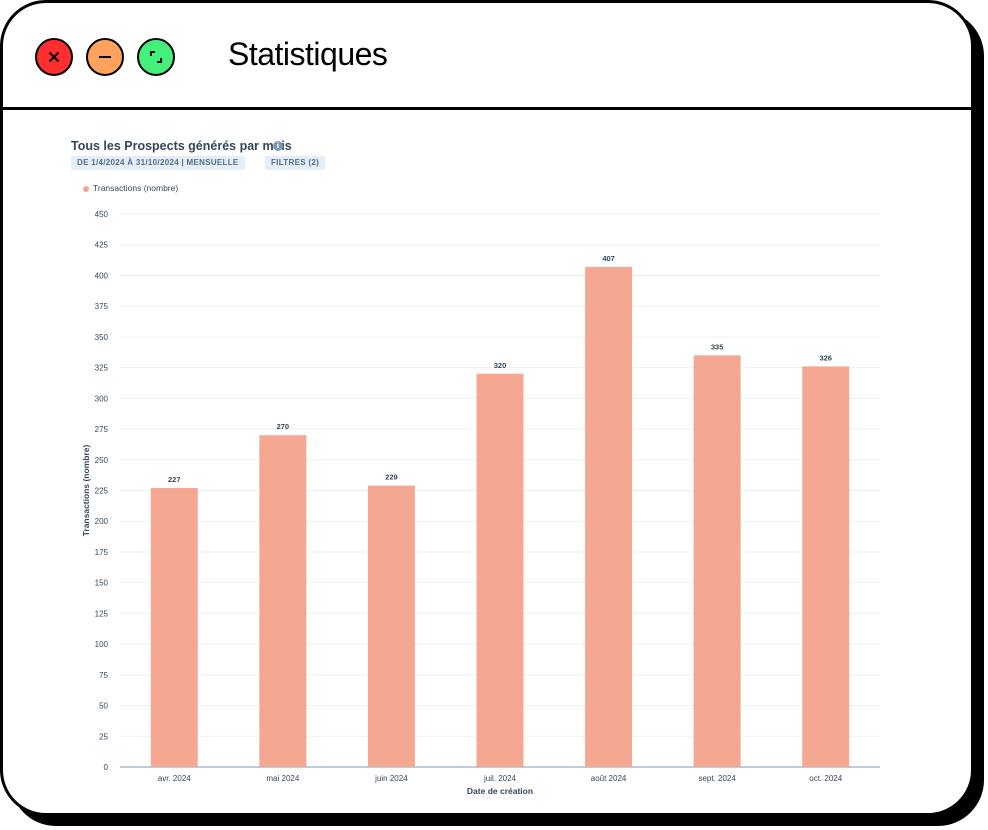 This screenshot has width=988, height=830. I want to click on report-title: Tous les Prospects générés par mois, so click(181, 146).